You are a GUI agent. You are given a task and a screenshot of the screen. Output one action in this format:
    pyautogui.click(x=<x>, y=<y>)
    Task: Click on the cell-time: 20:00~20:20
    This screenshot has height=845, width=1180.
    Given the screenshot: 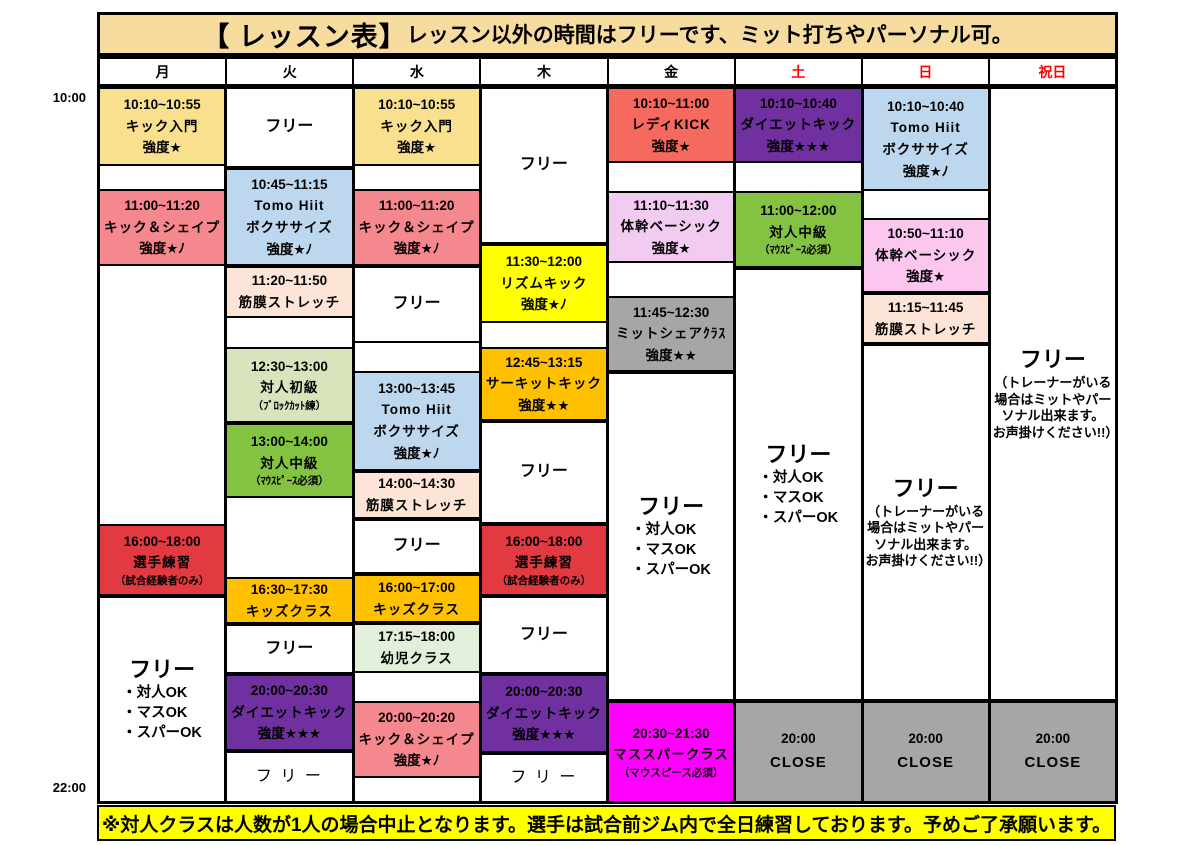 What is the action you would take?
    pyautogui.click(x=417, y=718)
    